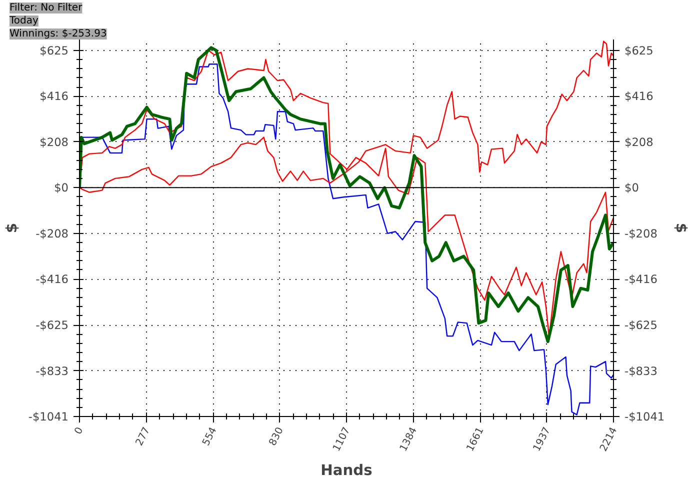 The height and width of the screenshot is (481, 692). I want to click on y-tick-label: -$833, so click(52, 371).